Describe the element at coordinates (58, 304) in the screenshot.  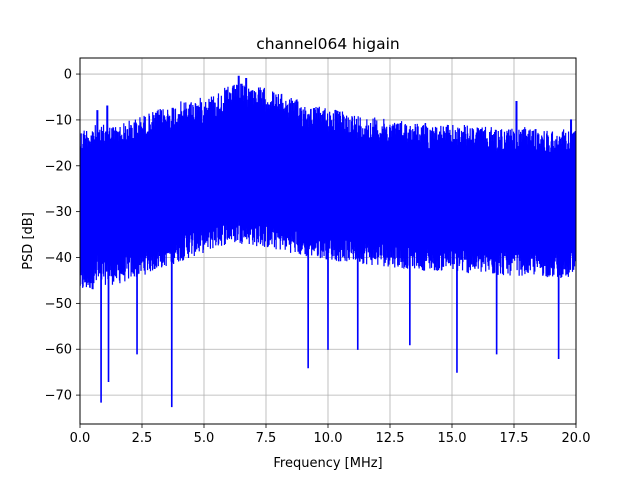
I see `y-tick-label: −50` at that location.